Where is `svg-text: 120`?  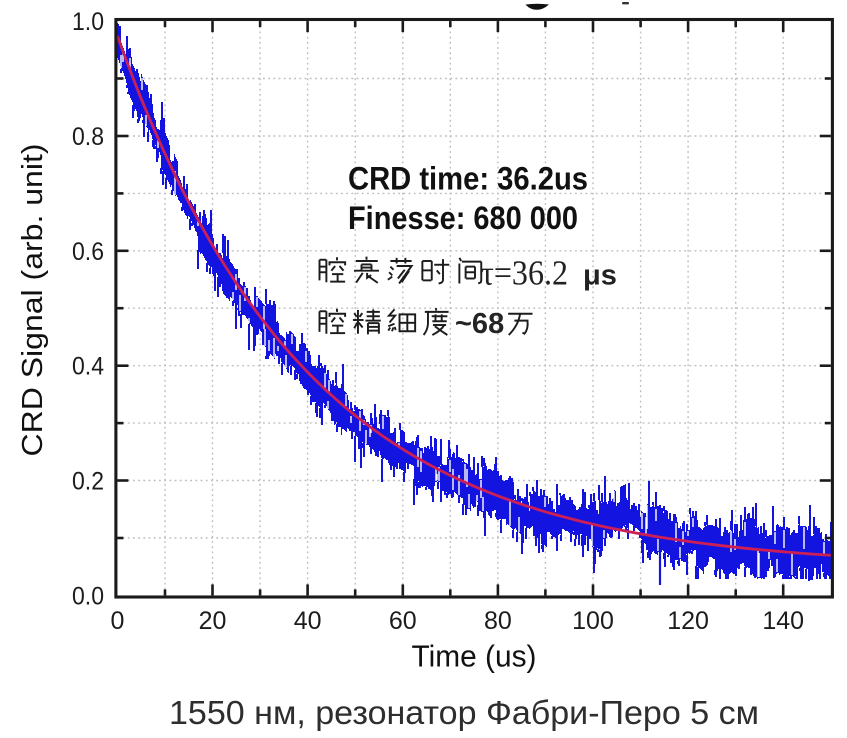
svg-text: 120 is located at coordinates (688, 621).